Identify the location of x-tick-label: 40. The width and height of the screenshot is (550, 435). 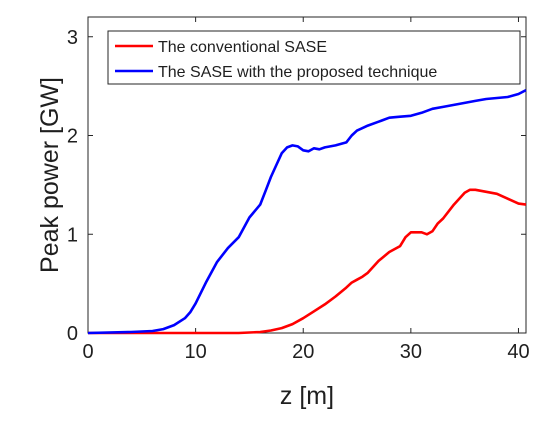
(518, 352).